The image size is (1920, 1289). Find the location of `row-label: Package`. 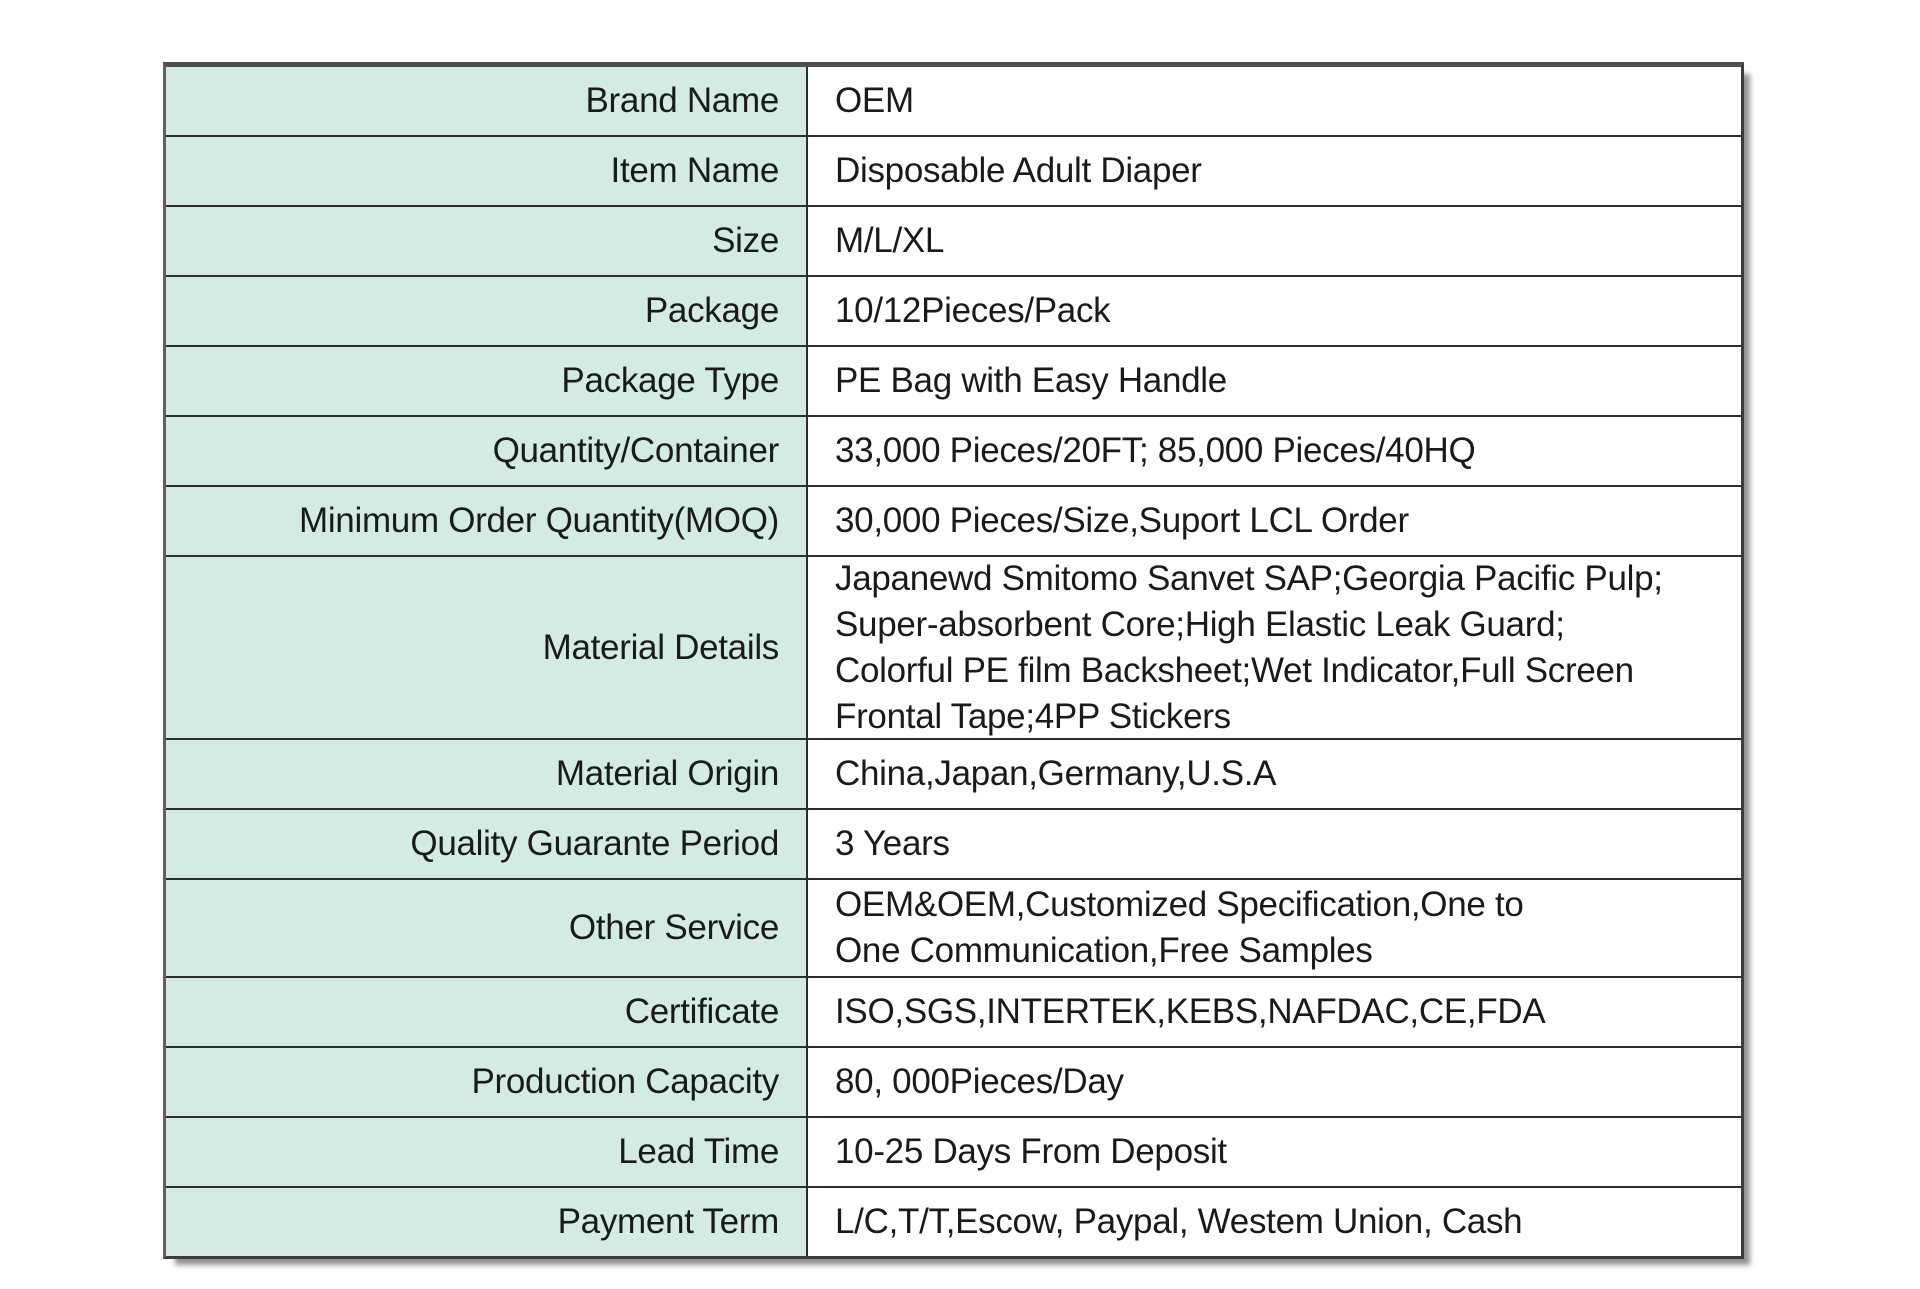

row-label: Package is located at coordinates (487, 311).